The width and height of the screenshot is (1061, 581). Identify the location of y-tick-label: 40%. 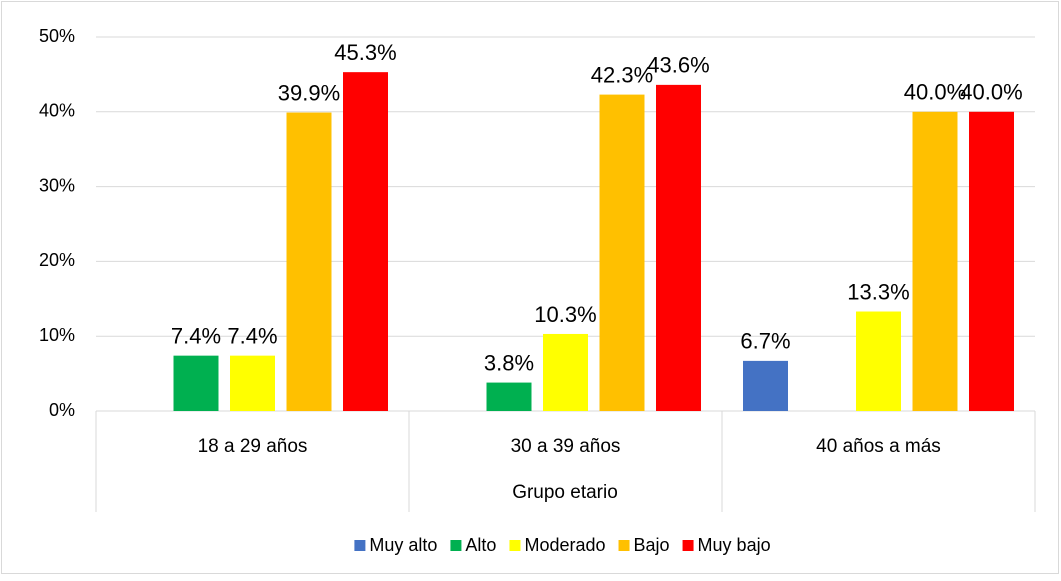
(57, 111).